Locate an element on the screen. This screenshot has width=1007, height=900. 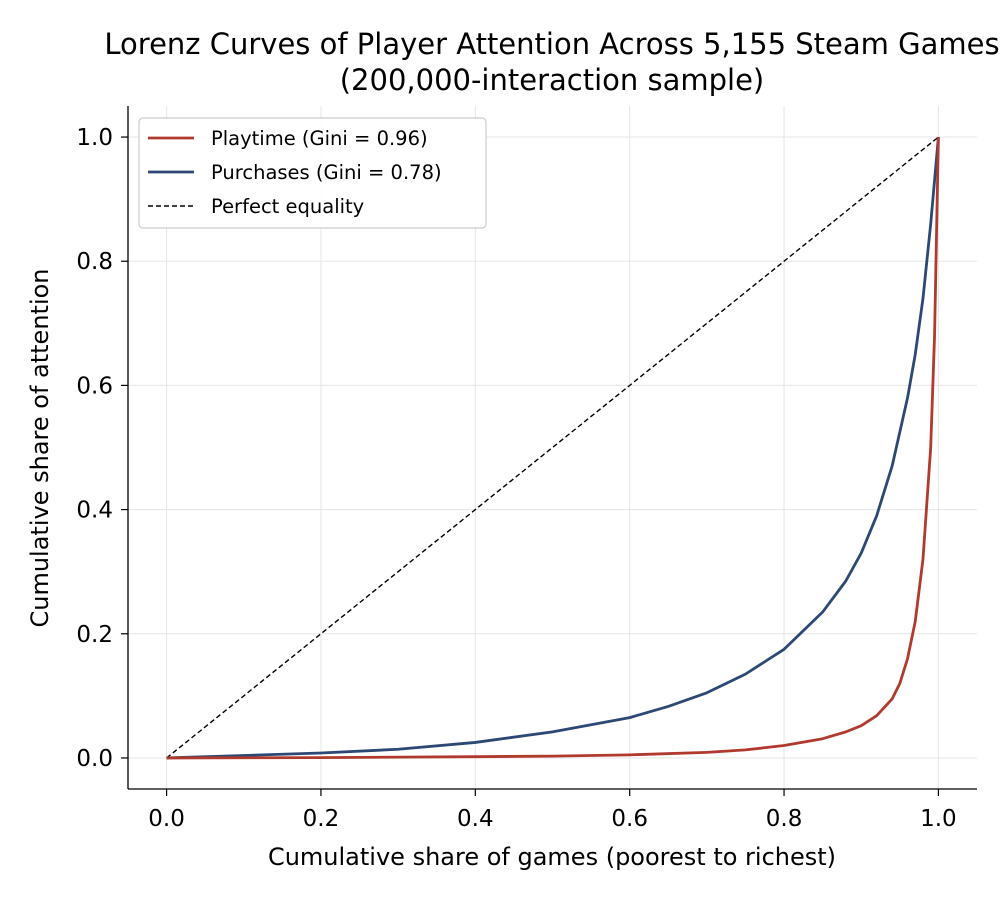
legend-label-purchases: Purchases (Gini = 0.78) is located at coordinates (326, 172).